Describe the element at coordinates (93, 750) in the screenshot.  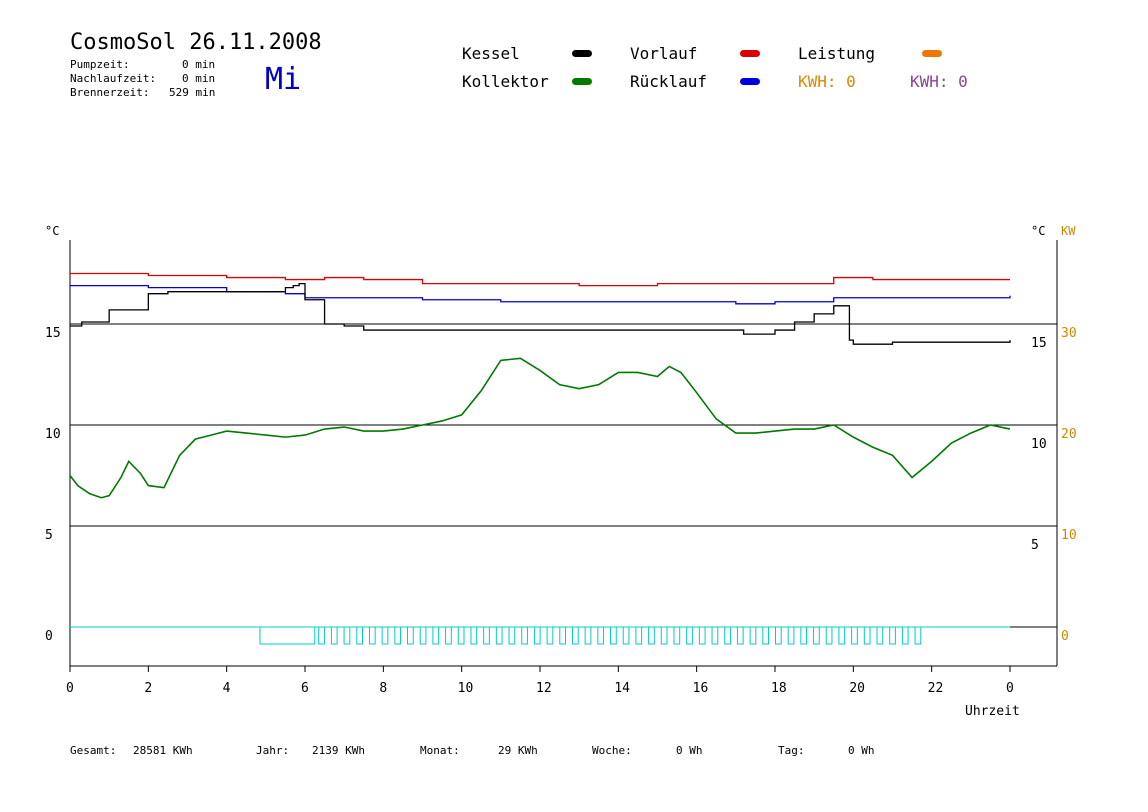
I see `footer-gesamt-label: Gesamt:` at that location.